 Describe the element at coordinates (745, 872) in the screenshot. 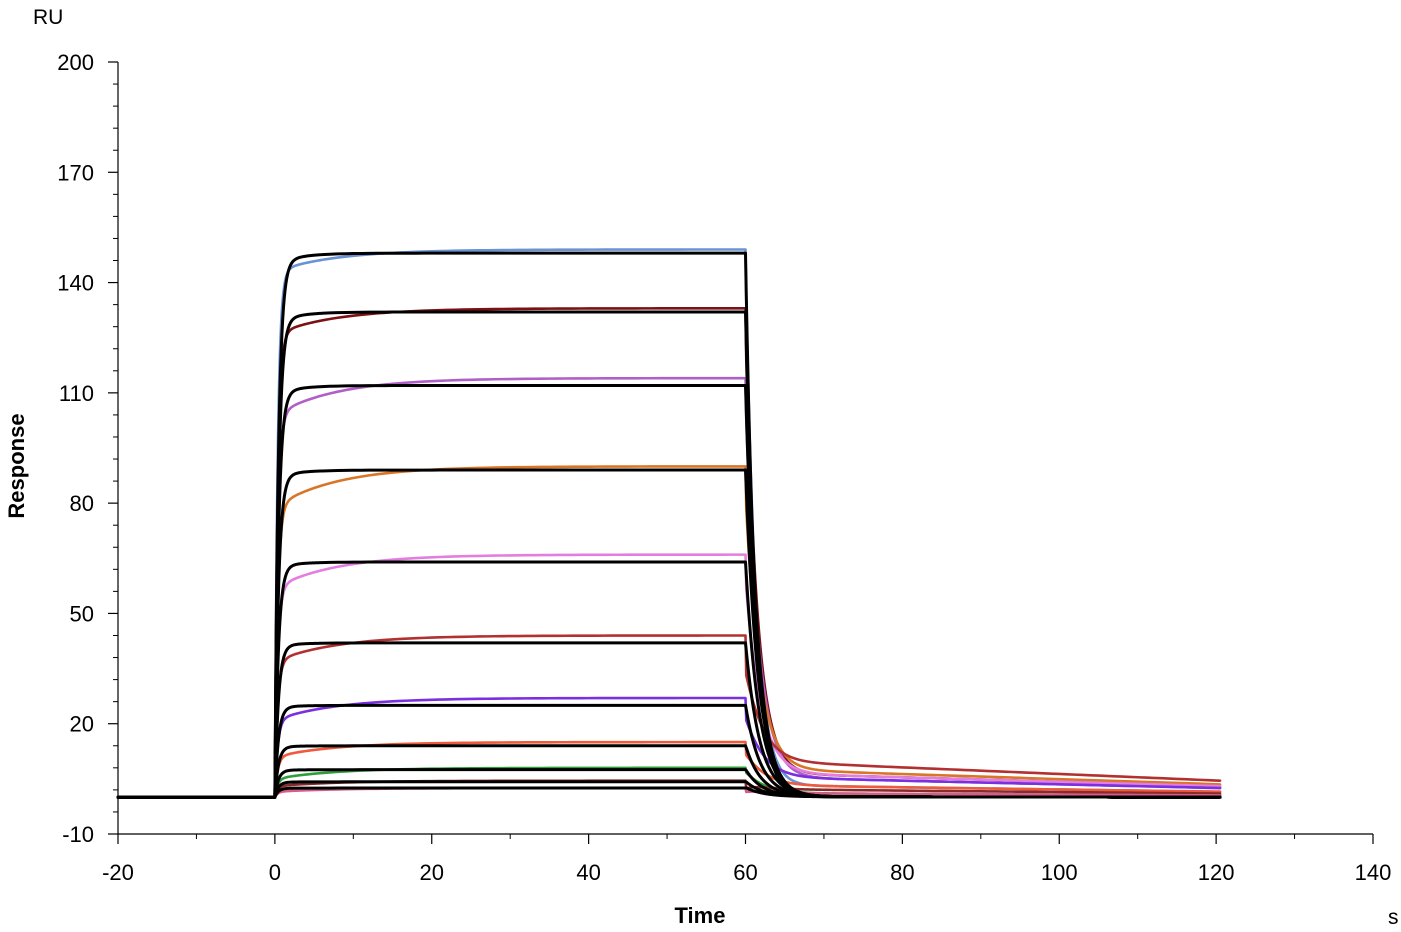

I see `x-tick-label: 60` at that location.